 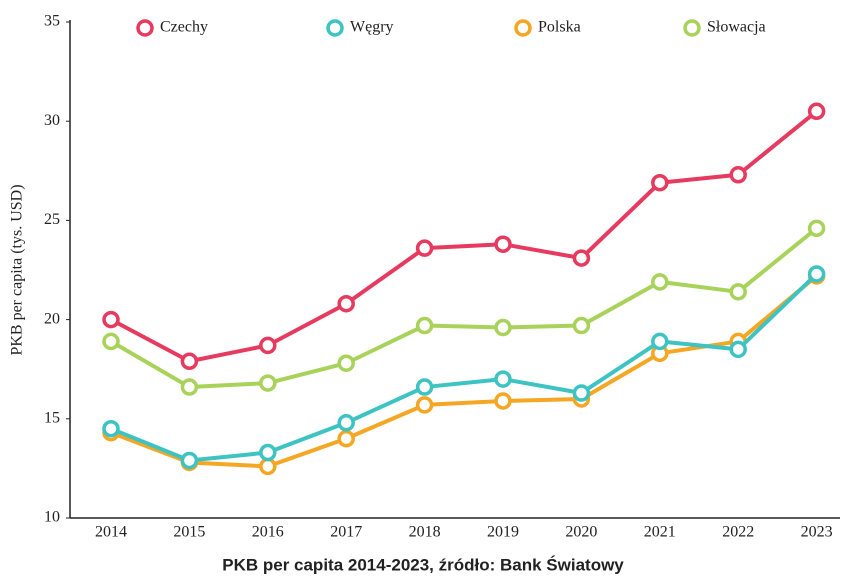 I want to click on x-tick-label: 2016, so click(x=268, y=532).